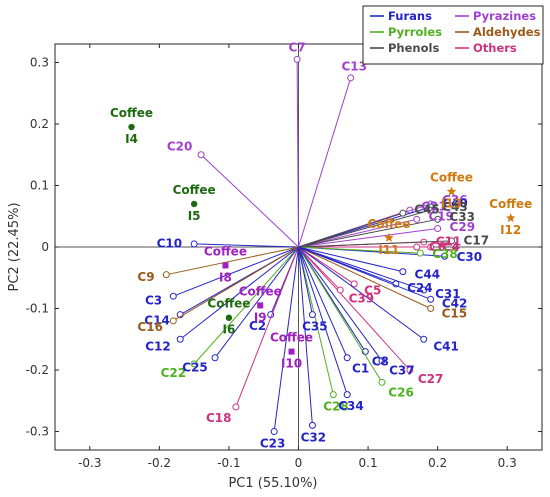 This screenshot has width=550, height=497. I want to click on y-tick-label: -0.2, so click(37, 370).